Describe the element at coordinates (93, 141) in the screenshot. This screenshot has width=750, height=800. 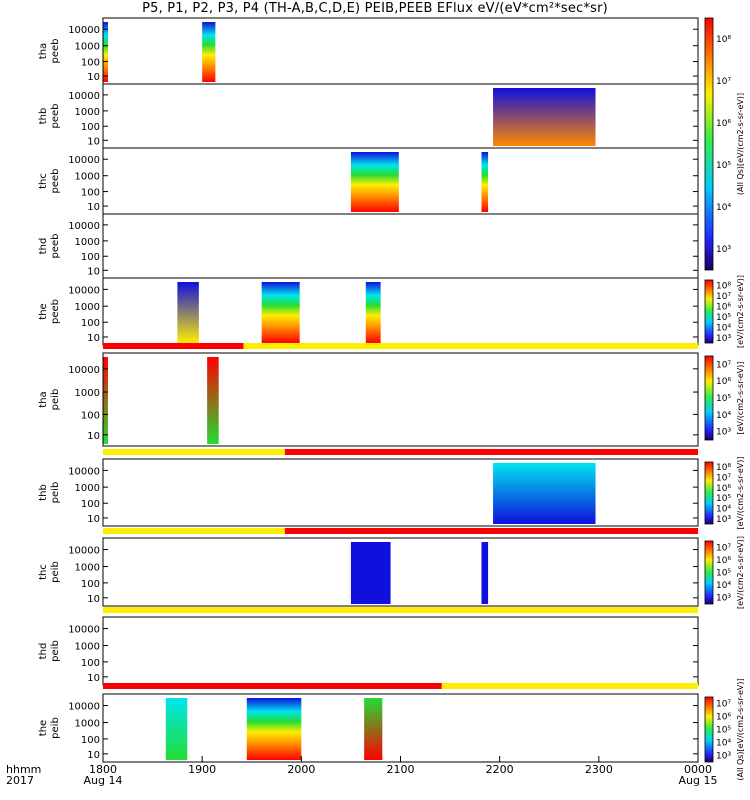
I see `y-tick-label-2-4: 10` at that location.